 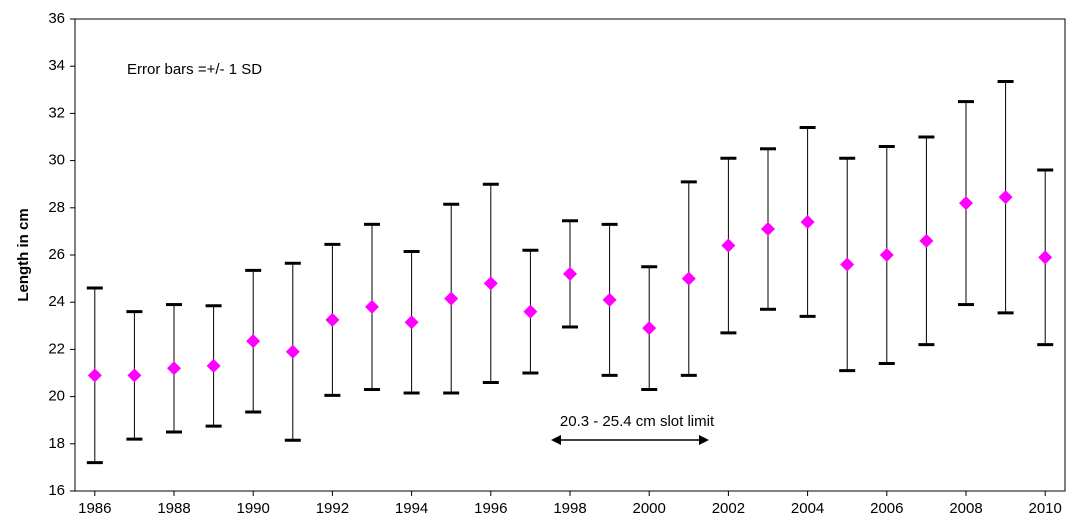 I want to click on x-tick-label: 2002, so click(x=728, y=508).